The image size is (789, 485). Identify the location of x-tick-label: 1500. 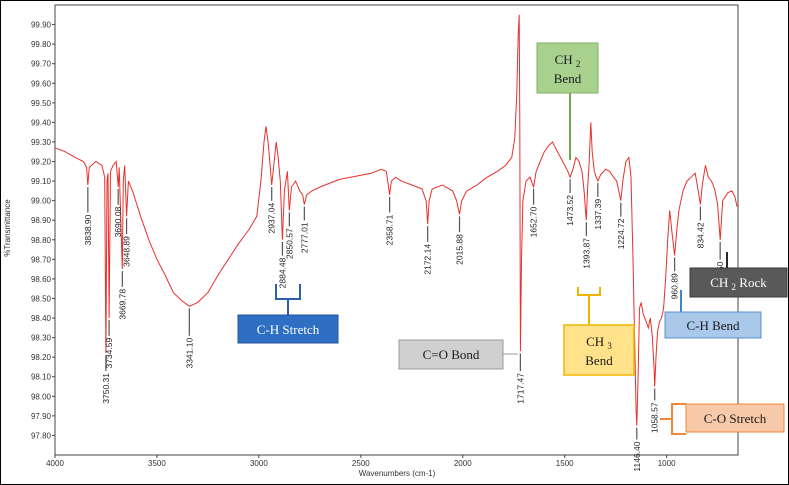
(565, 463).